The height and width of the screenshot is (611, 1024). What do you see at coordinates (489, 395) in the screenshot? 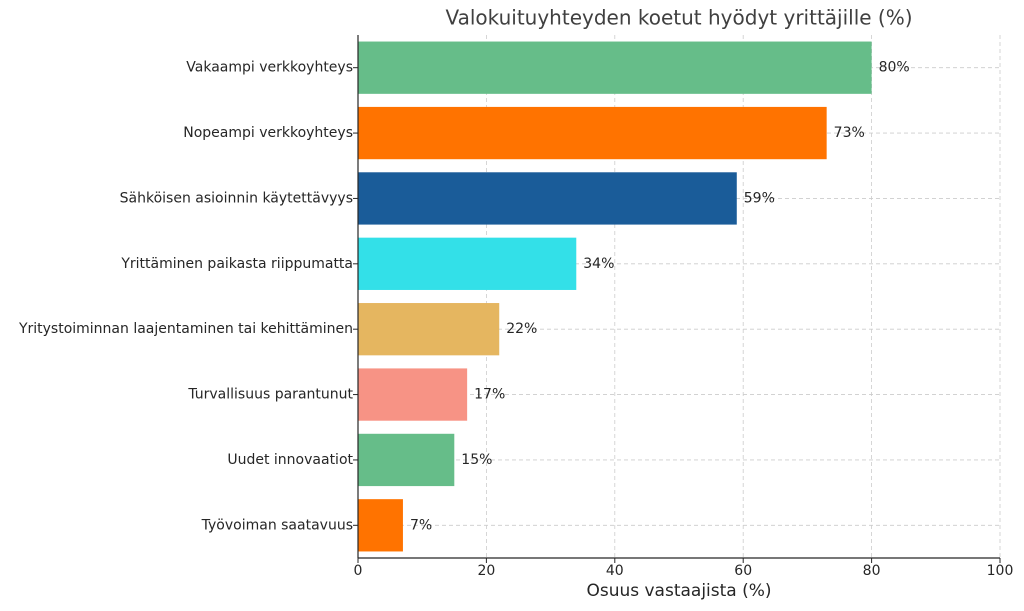
I see `value-label: 17%` at bounding box center [489, 395].